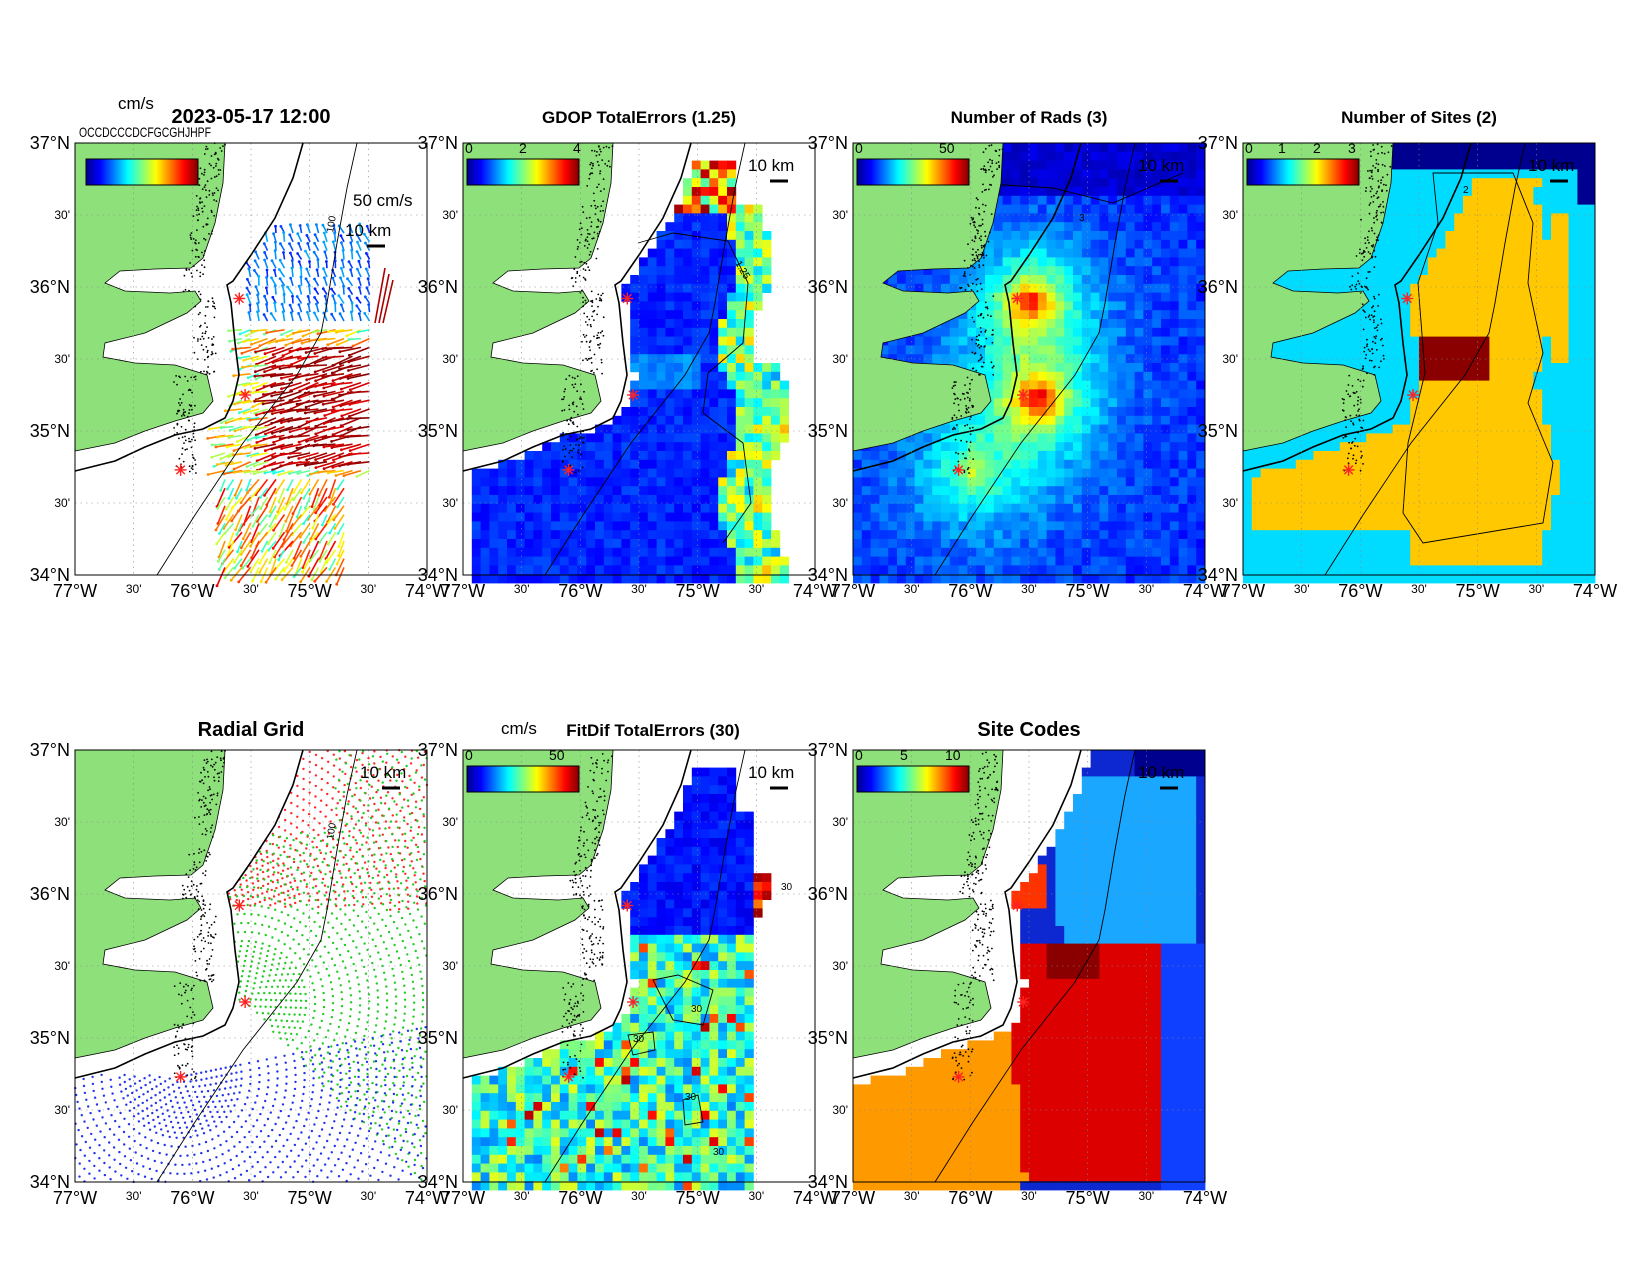  What do you see at coordinates (136, 103) in the screenshot?
I see `colorbar-unit: cm/s` at bounding box center [136, 103].